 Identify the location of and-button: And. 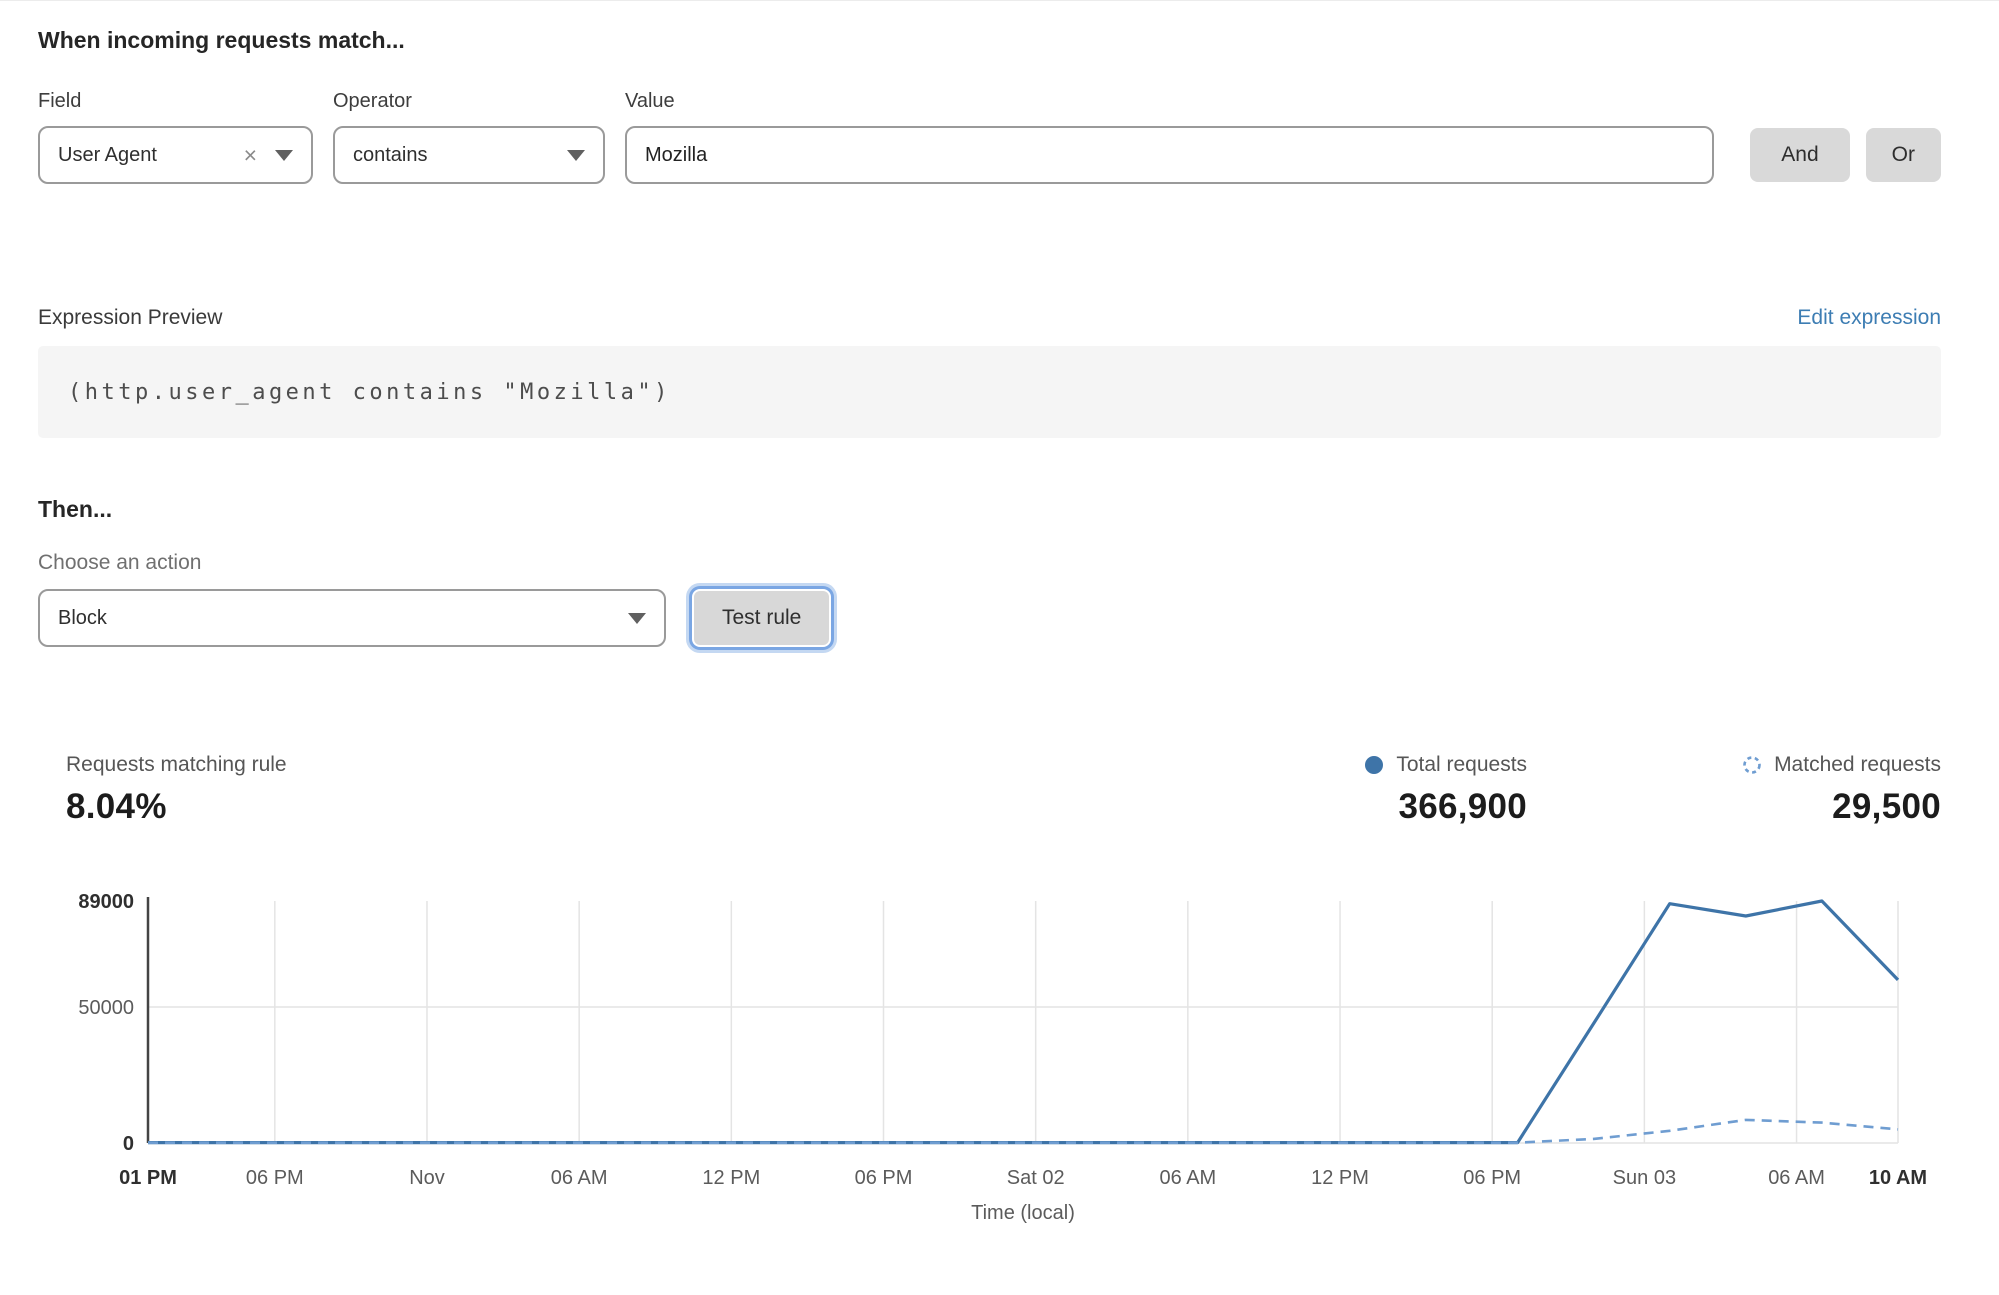
(1800, 155).